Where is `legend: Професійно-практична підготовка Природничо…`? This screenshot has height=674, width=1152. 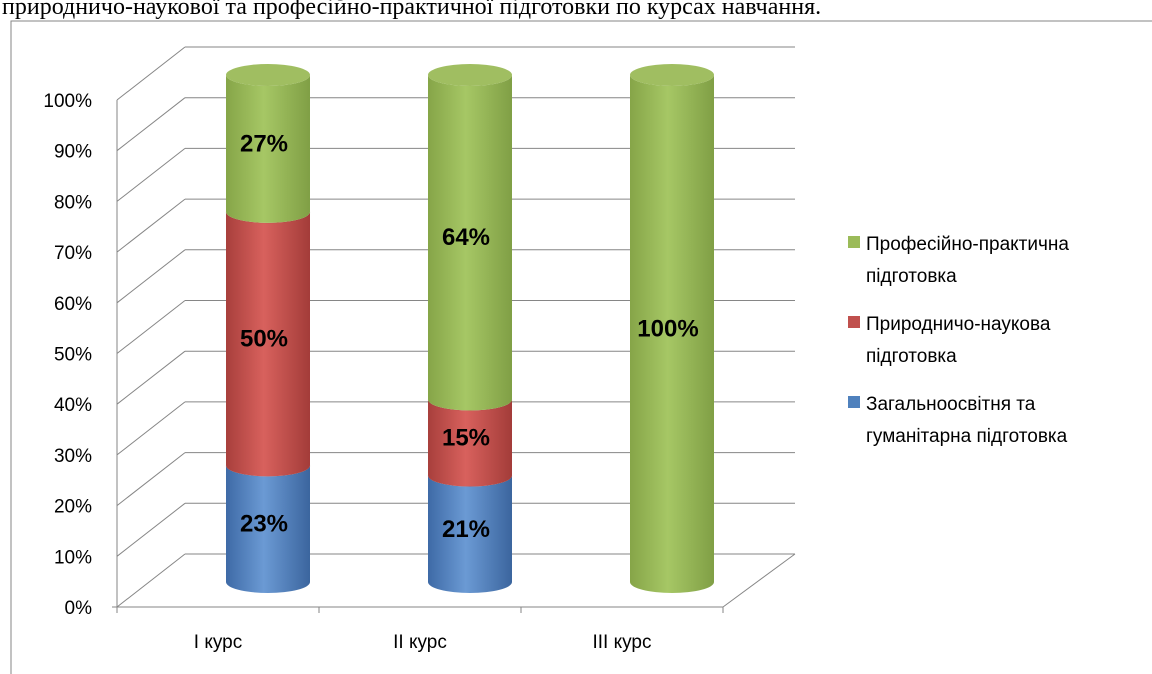
legend: Професійно-практична підготовка Природничо… is located at coordinates (958, 340).